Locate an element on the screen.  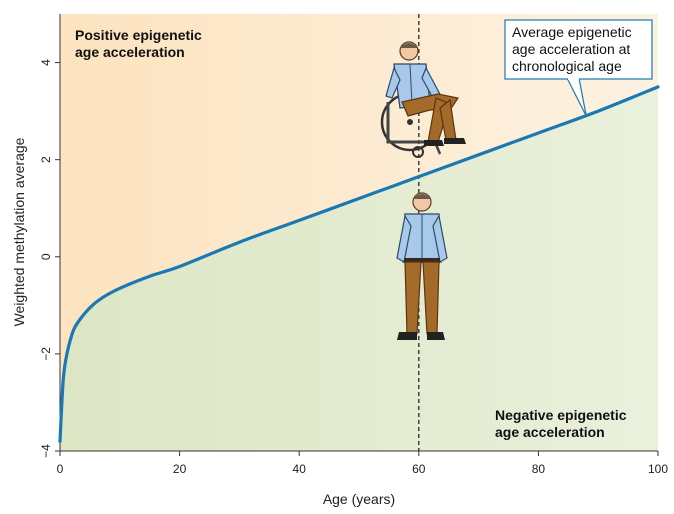
y-tick-label: −2 is located at coordinates (46, 354).